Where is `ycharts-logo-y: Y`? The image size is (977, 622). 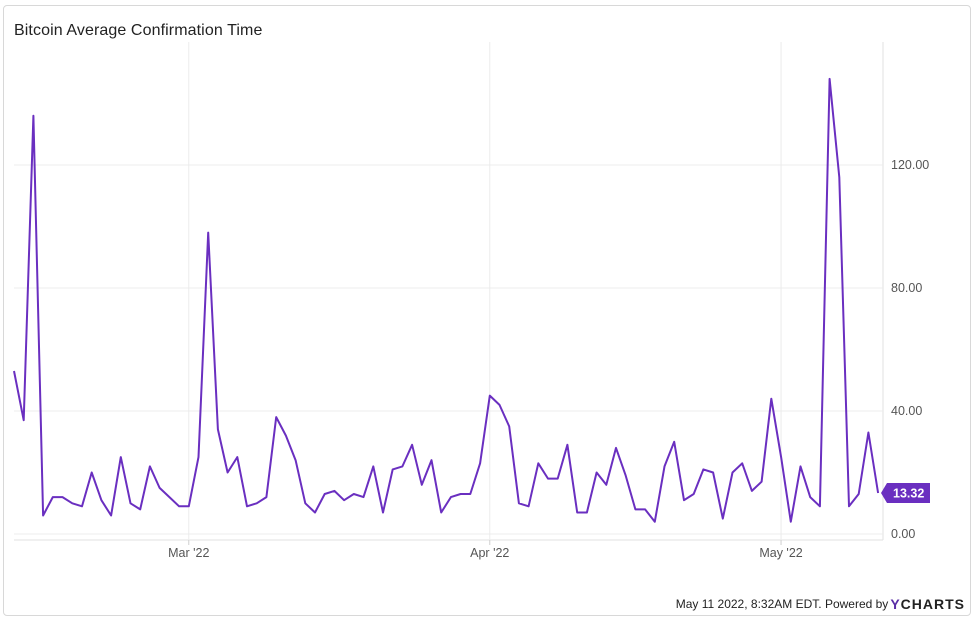 ycharts-logo-y: Y is located at coordinates (895, 604).